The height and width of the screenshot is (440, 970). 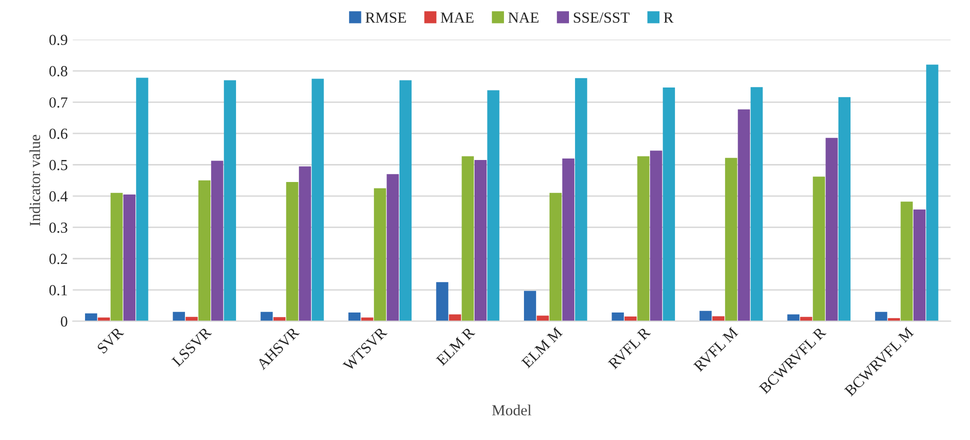 I want to click on x-tick-label: SVR, so click(x=110, y=340).